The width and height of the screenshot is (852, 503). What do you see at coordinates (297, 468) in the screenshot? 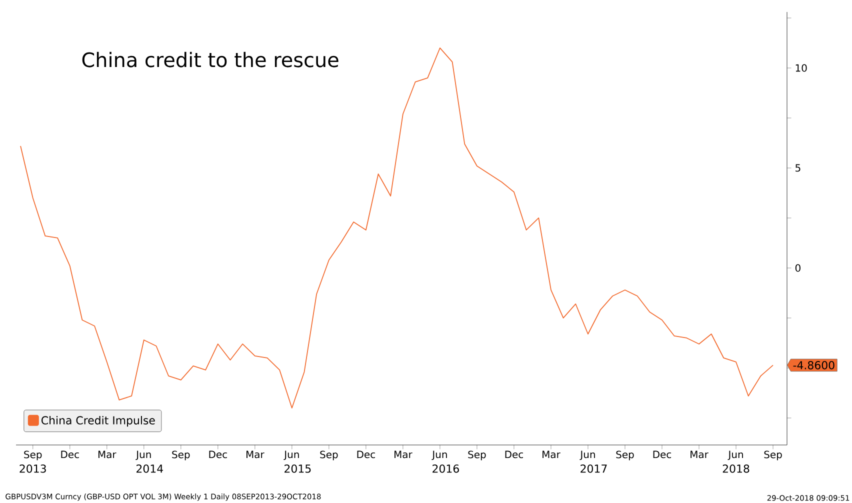
I see `x2-tick-label: 2015` at bounding box center [297, 468].